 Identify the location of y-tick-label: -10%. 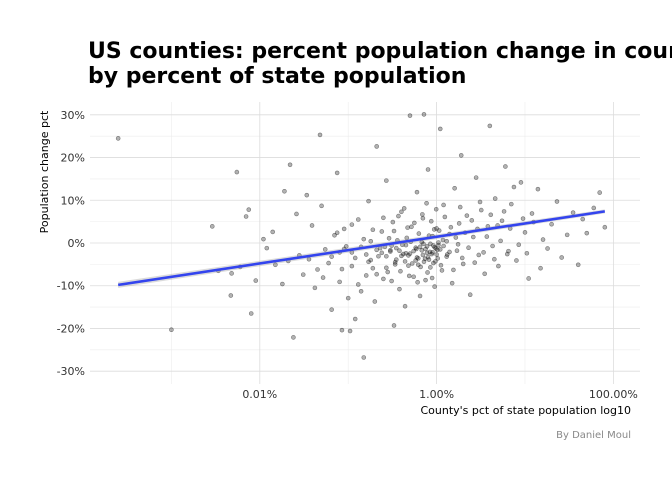
(71, 286).